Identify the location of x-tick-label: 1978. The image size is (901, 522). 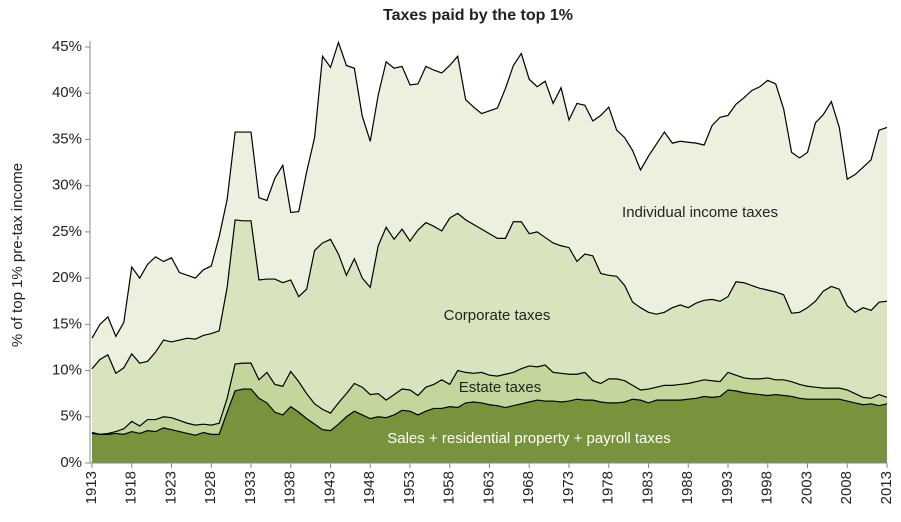
(608, 487).